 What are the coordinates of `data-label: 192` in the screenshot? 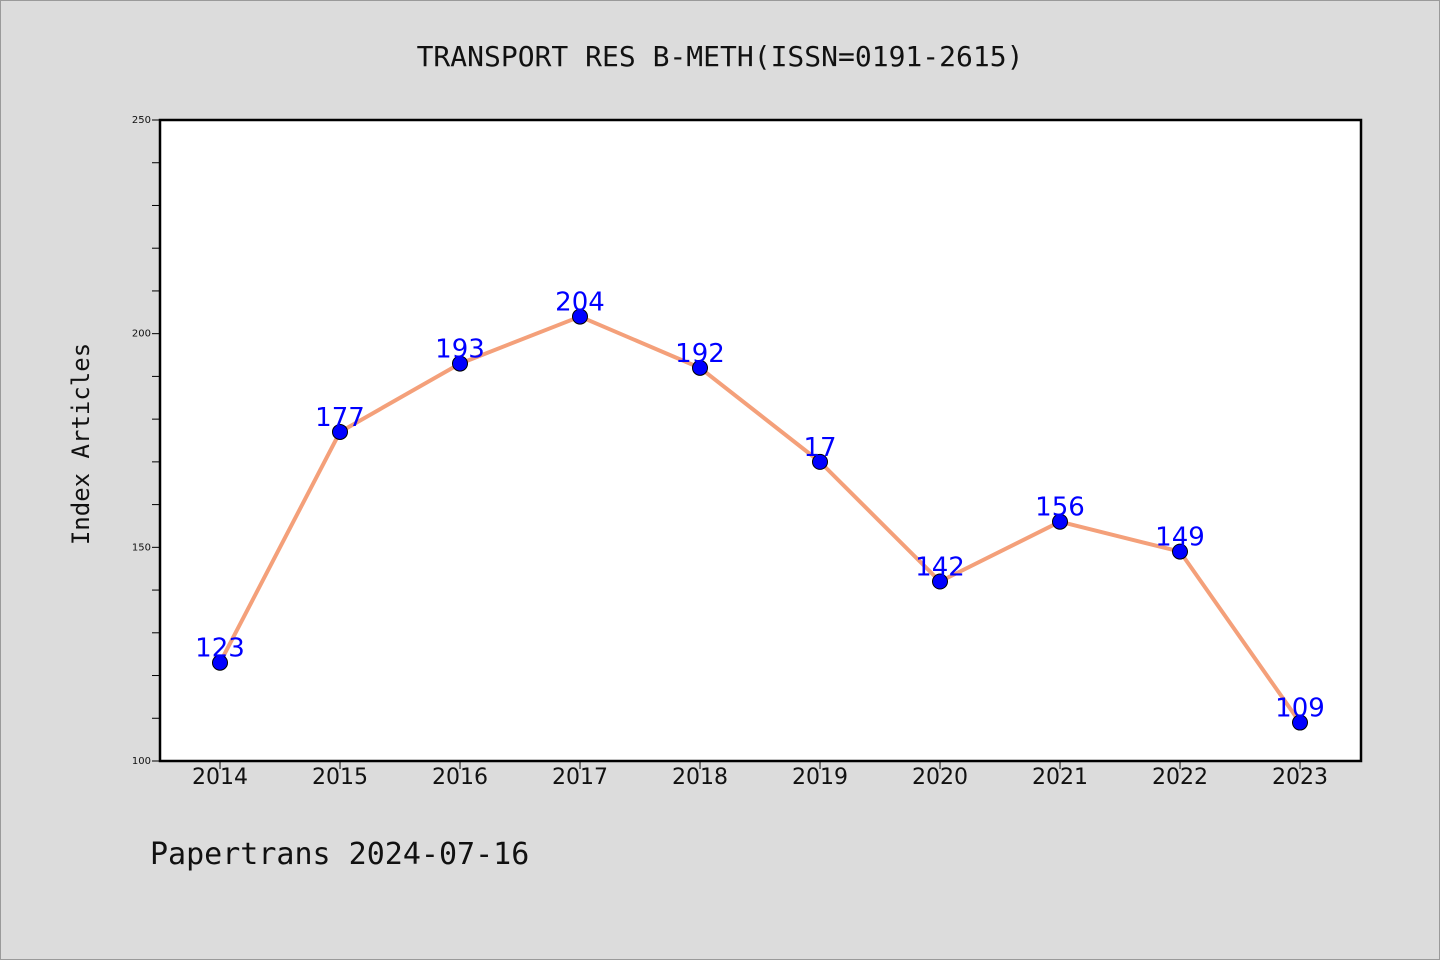 It's located at (700, 354).